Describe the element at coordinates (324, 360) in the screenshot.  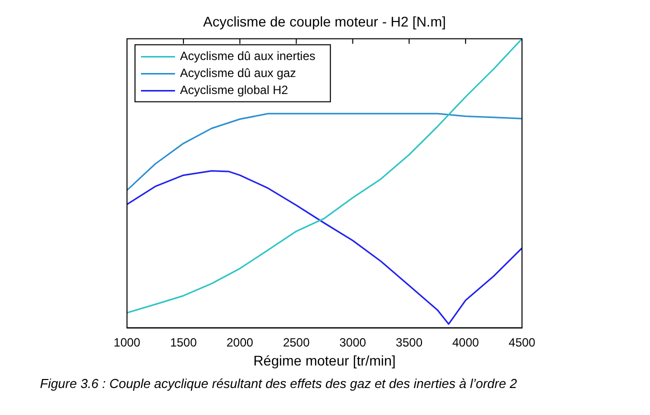
I see `x-axis-title: Régime moteur [tr/min]` at that location.